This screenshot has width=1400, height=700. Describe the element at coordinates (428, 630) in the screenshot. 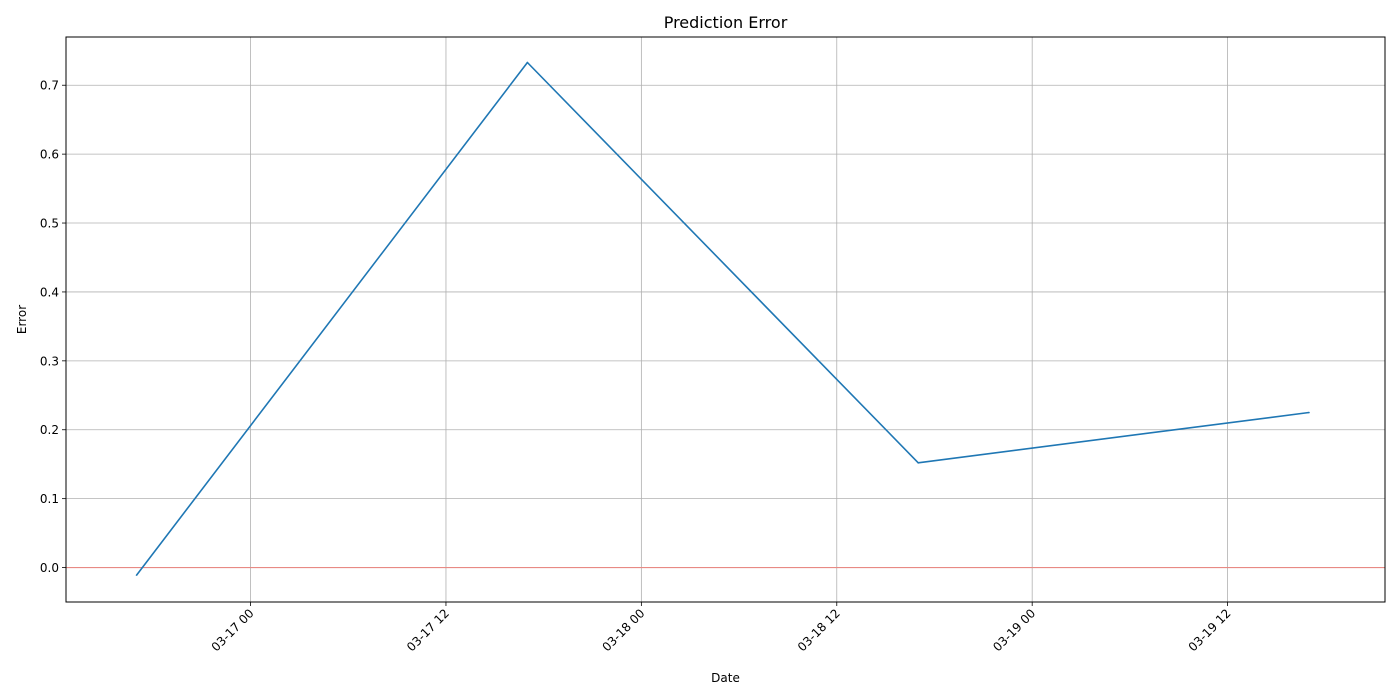

I see `x-tick-label: 03-17 12` at that location.